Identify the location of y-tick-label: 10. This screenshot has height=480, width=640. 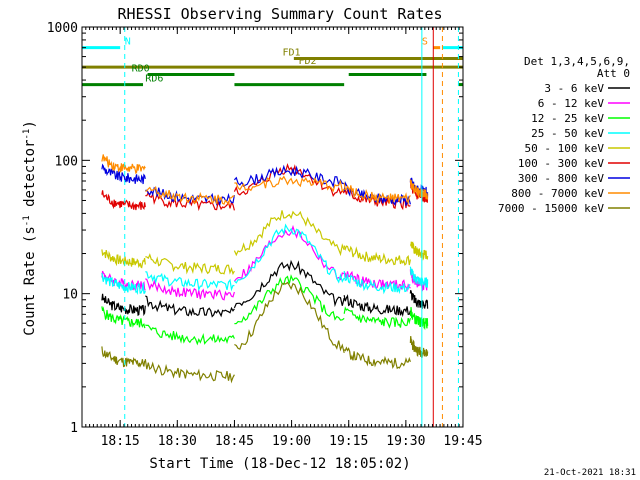
(70, 295).